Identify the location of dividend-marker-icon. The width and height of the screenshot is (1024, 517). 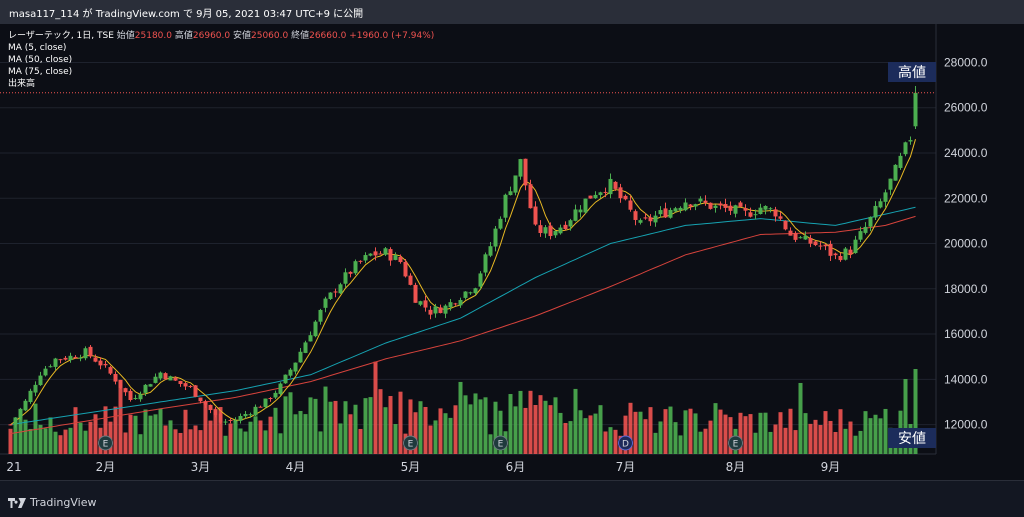
(625, 443).